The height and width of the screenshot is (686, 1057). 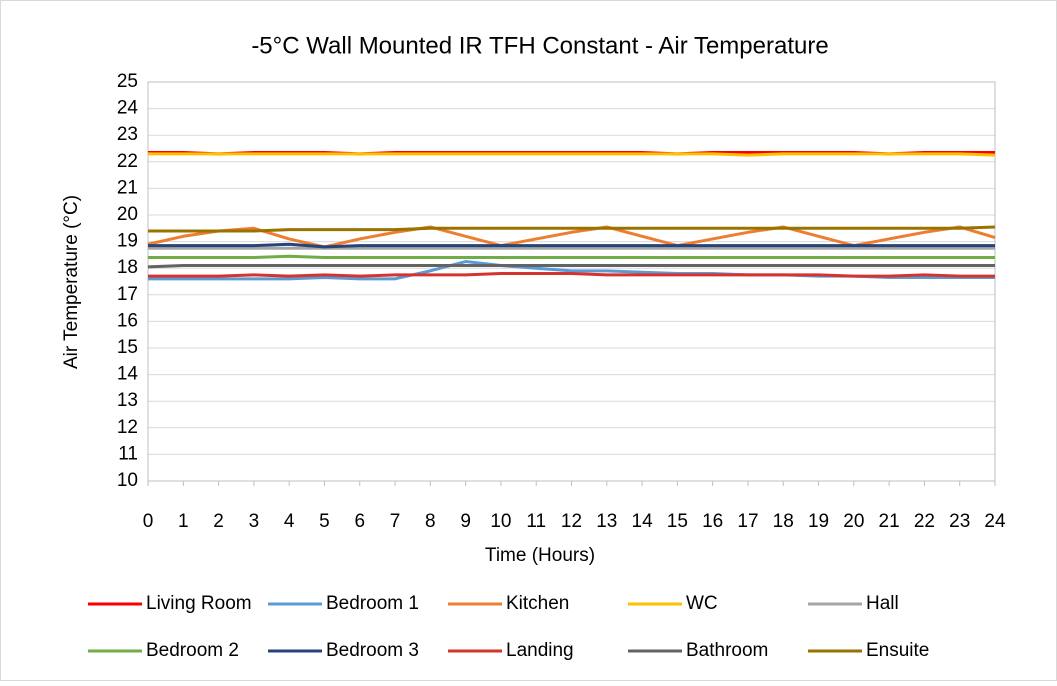 What do you see at coordinates (127, 81) in the screenshot?
I see `y-tick-label: 25` at bounding box center [127, 81].